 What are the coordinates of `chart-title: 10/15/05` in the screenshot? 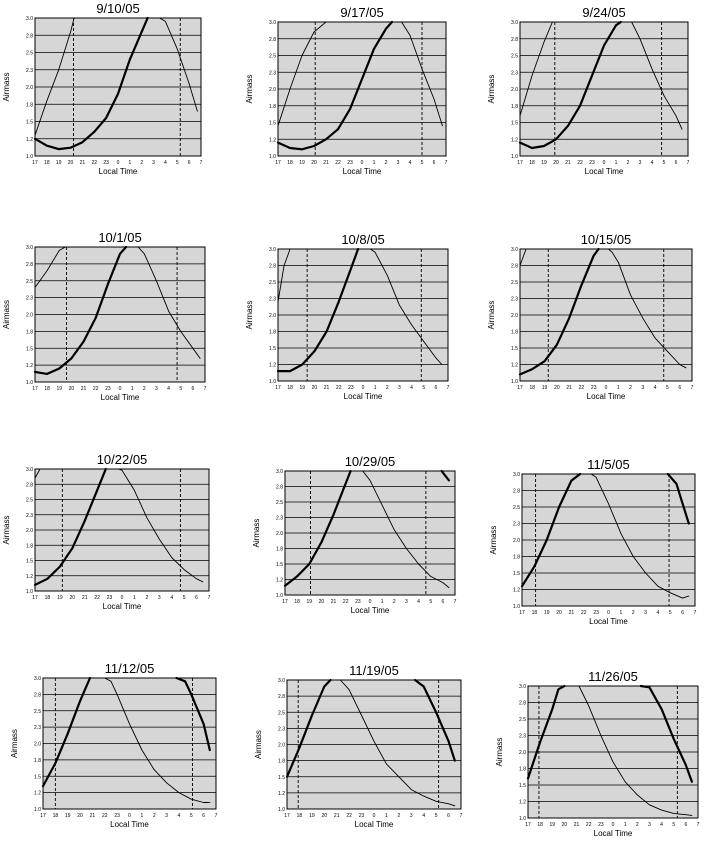 It's located at (606, 239).